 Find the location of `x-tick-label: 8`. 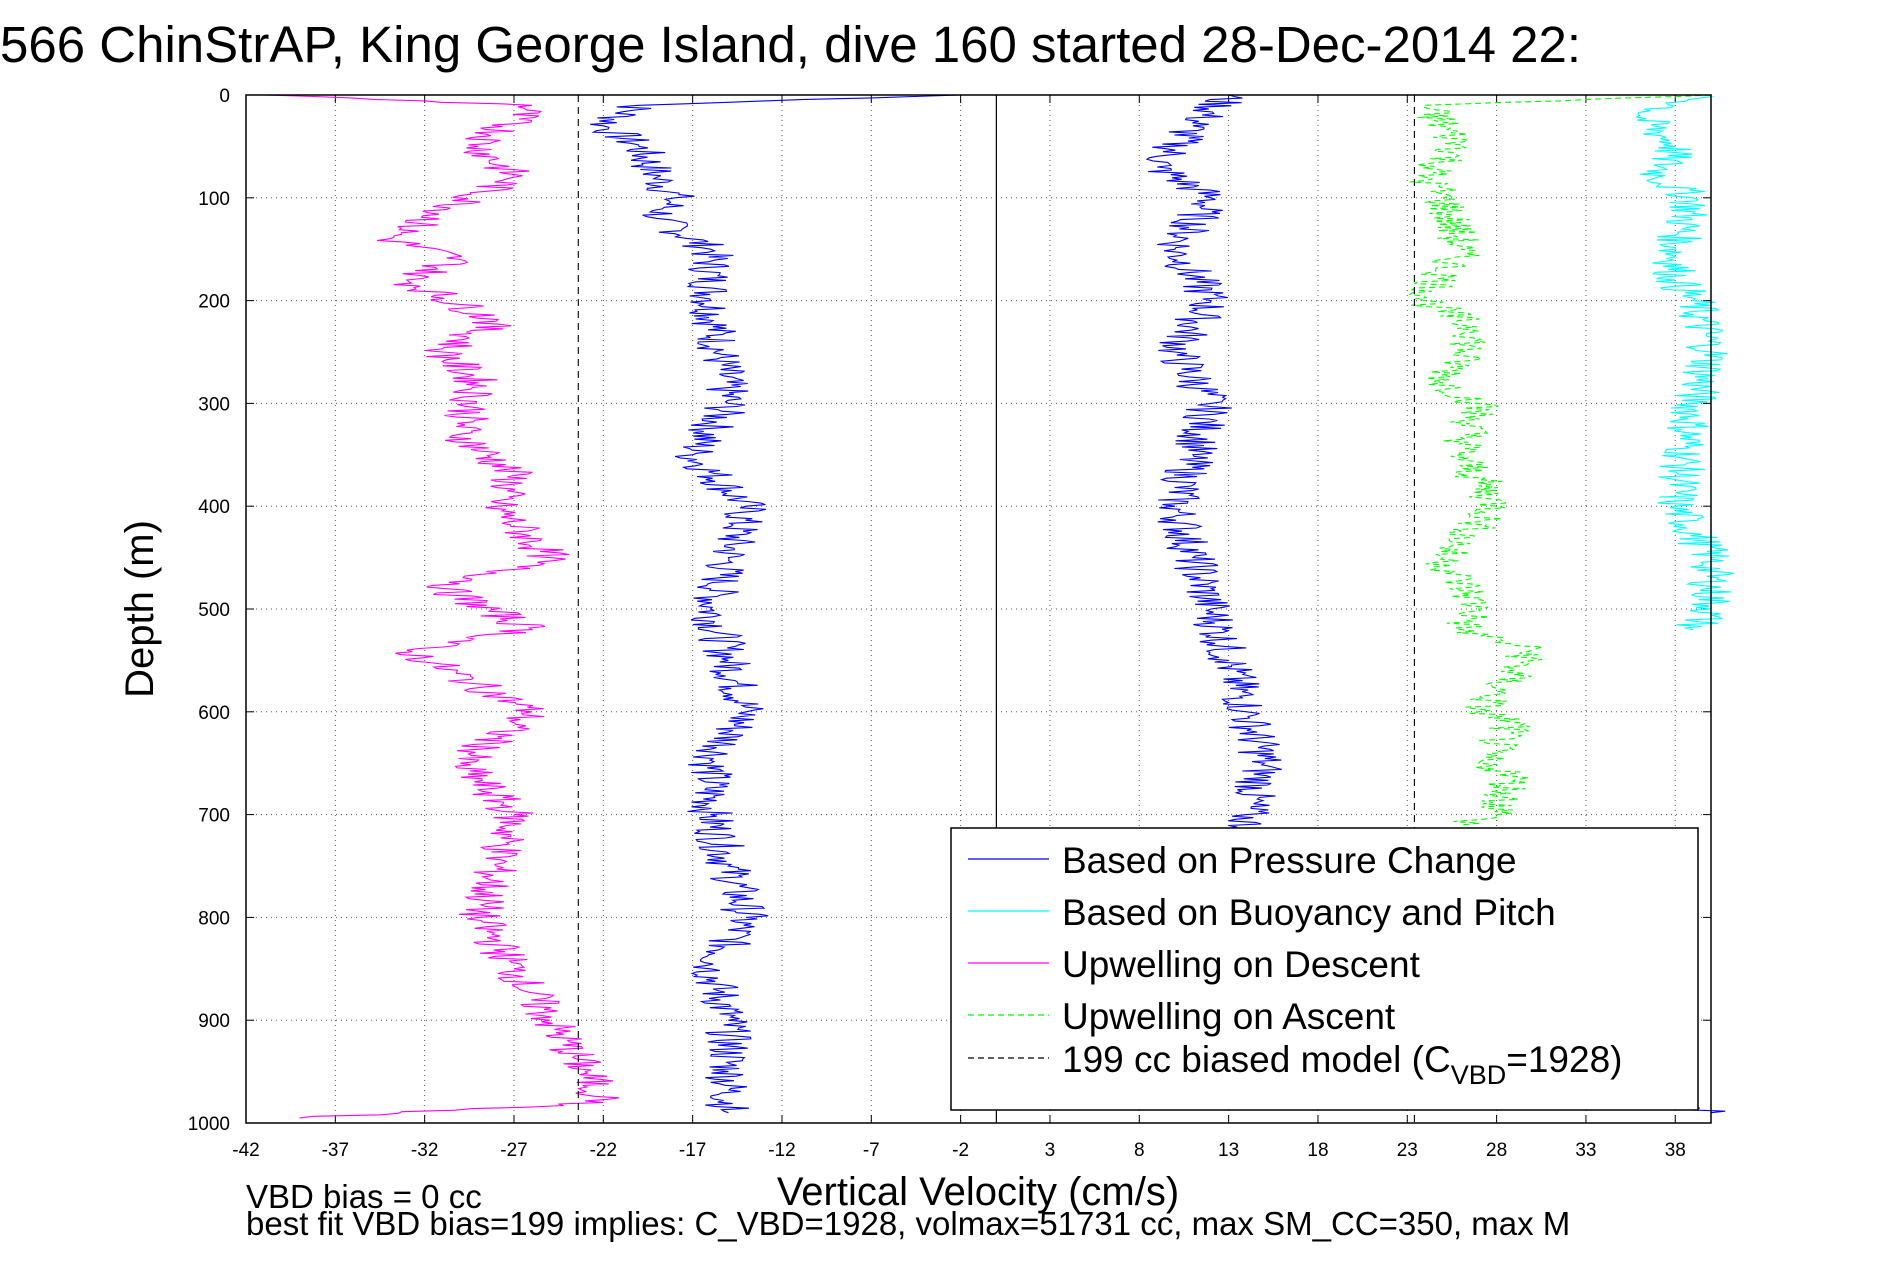

x-tick-label: 8 is located at coordinates (1139, 1150).